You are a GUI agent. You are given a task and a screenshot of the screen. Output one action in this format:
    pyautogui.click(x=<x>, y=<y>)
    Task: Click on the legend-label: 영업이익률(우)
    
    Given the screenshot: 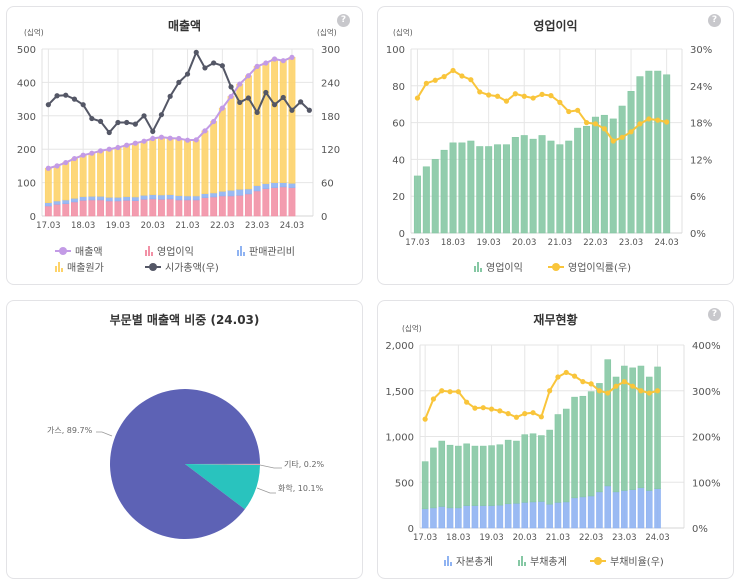 What is the action you would take?
    pyautogui.click(x=600, y=268)
    